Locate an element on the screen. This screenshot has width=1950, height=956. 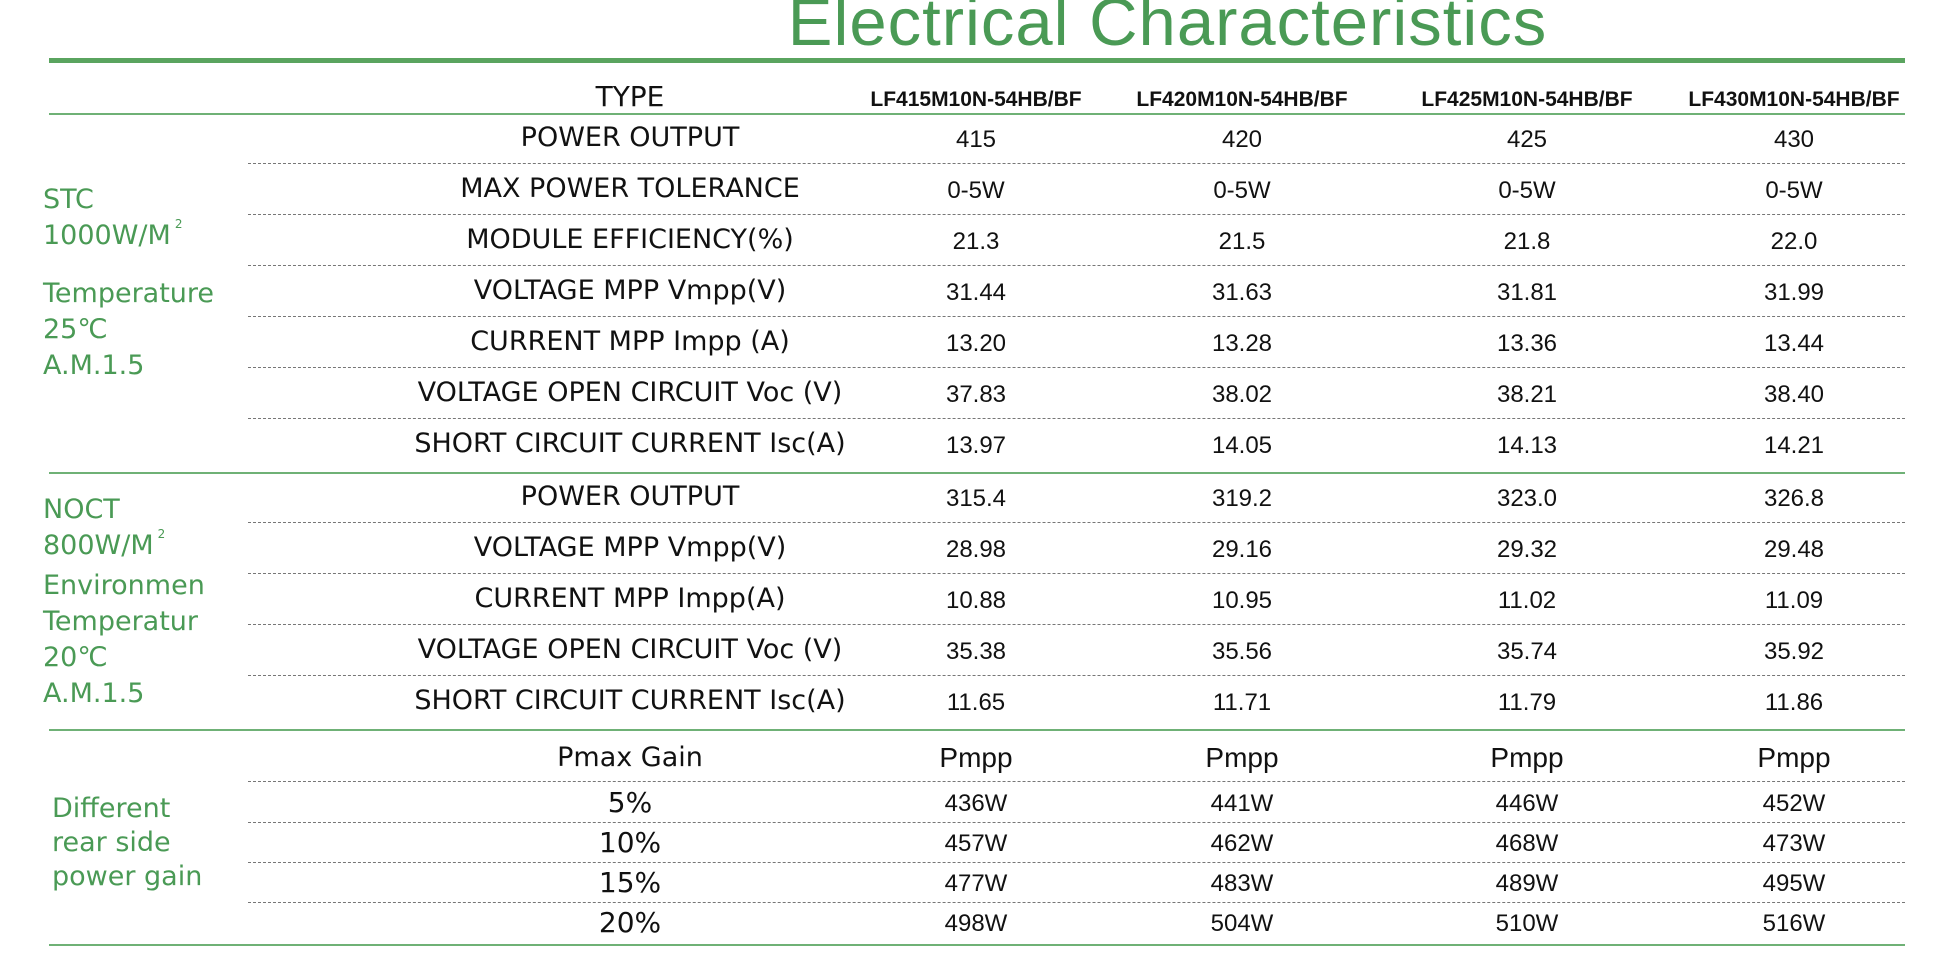
noct-line: A.M.1.5 is located at coordinates (94, 693).